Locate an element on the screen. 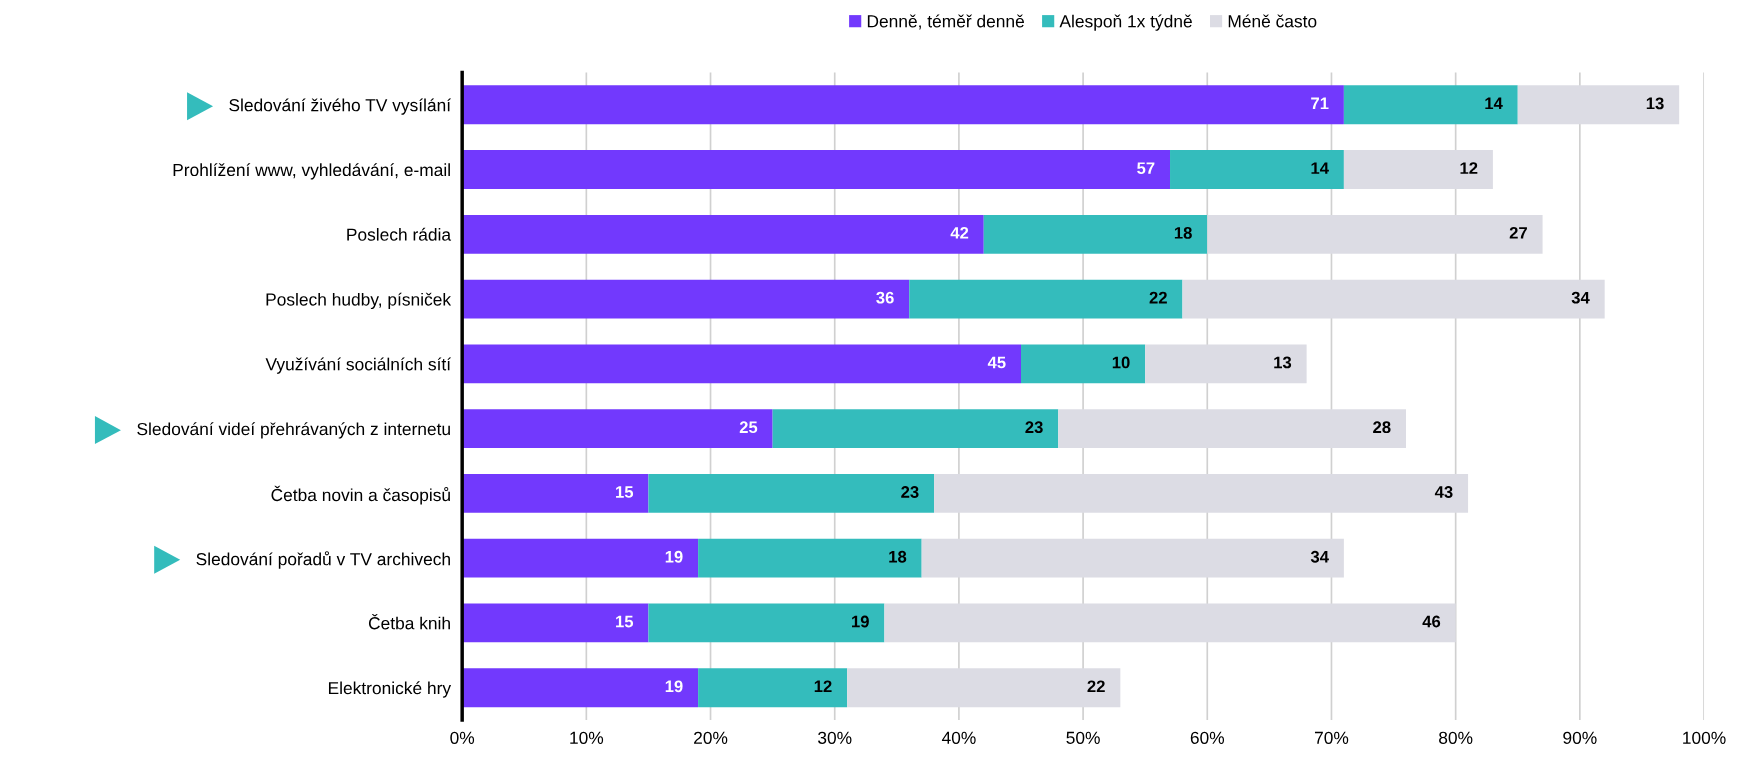  x-tick-label: 70% is located at coordinates (1331, 737).